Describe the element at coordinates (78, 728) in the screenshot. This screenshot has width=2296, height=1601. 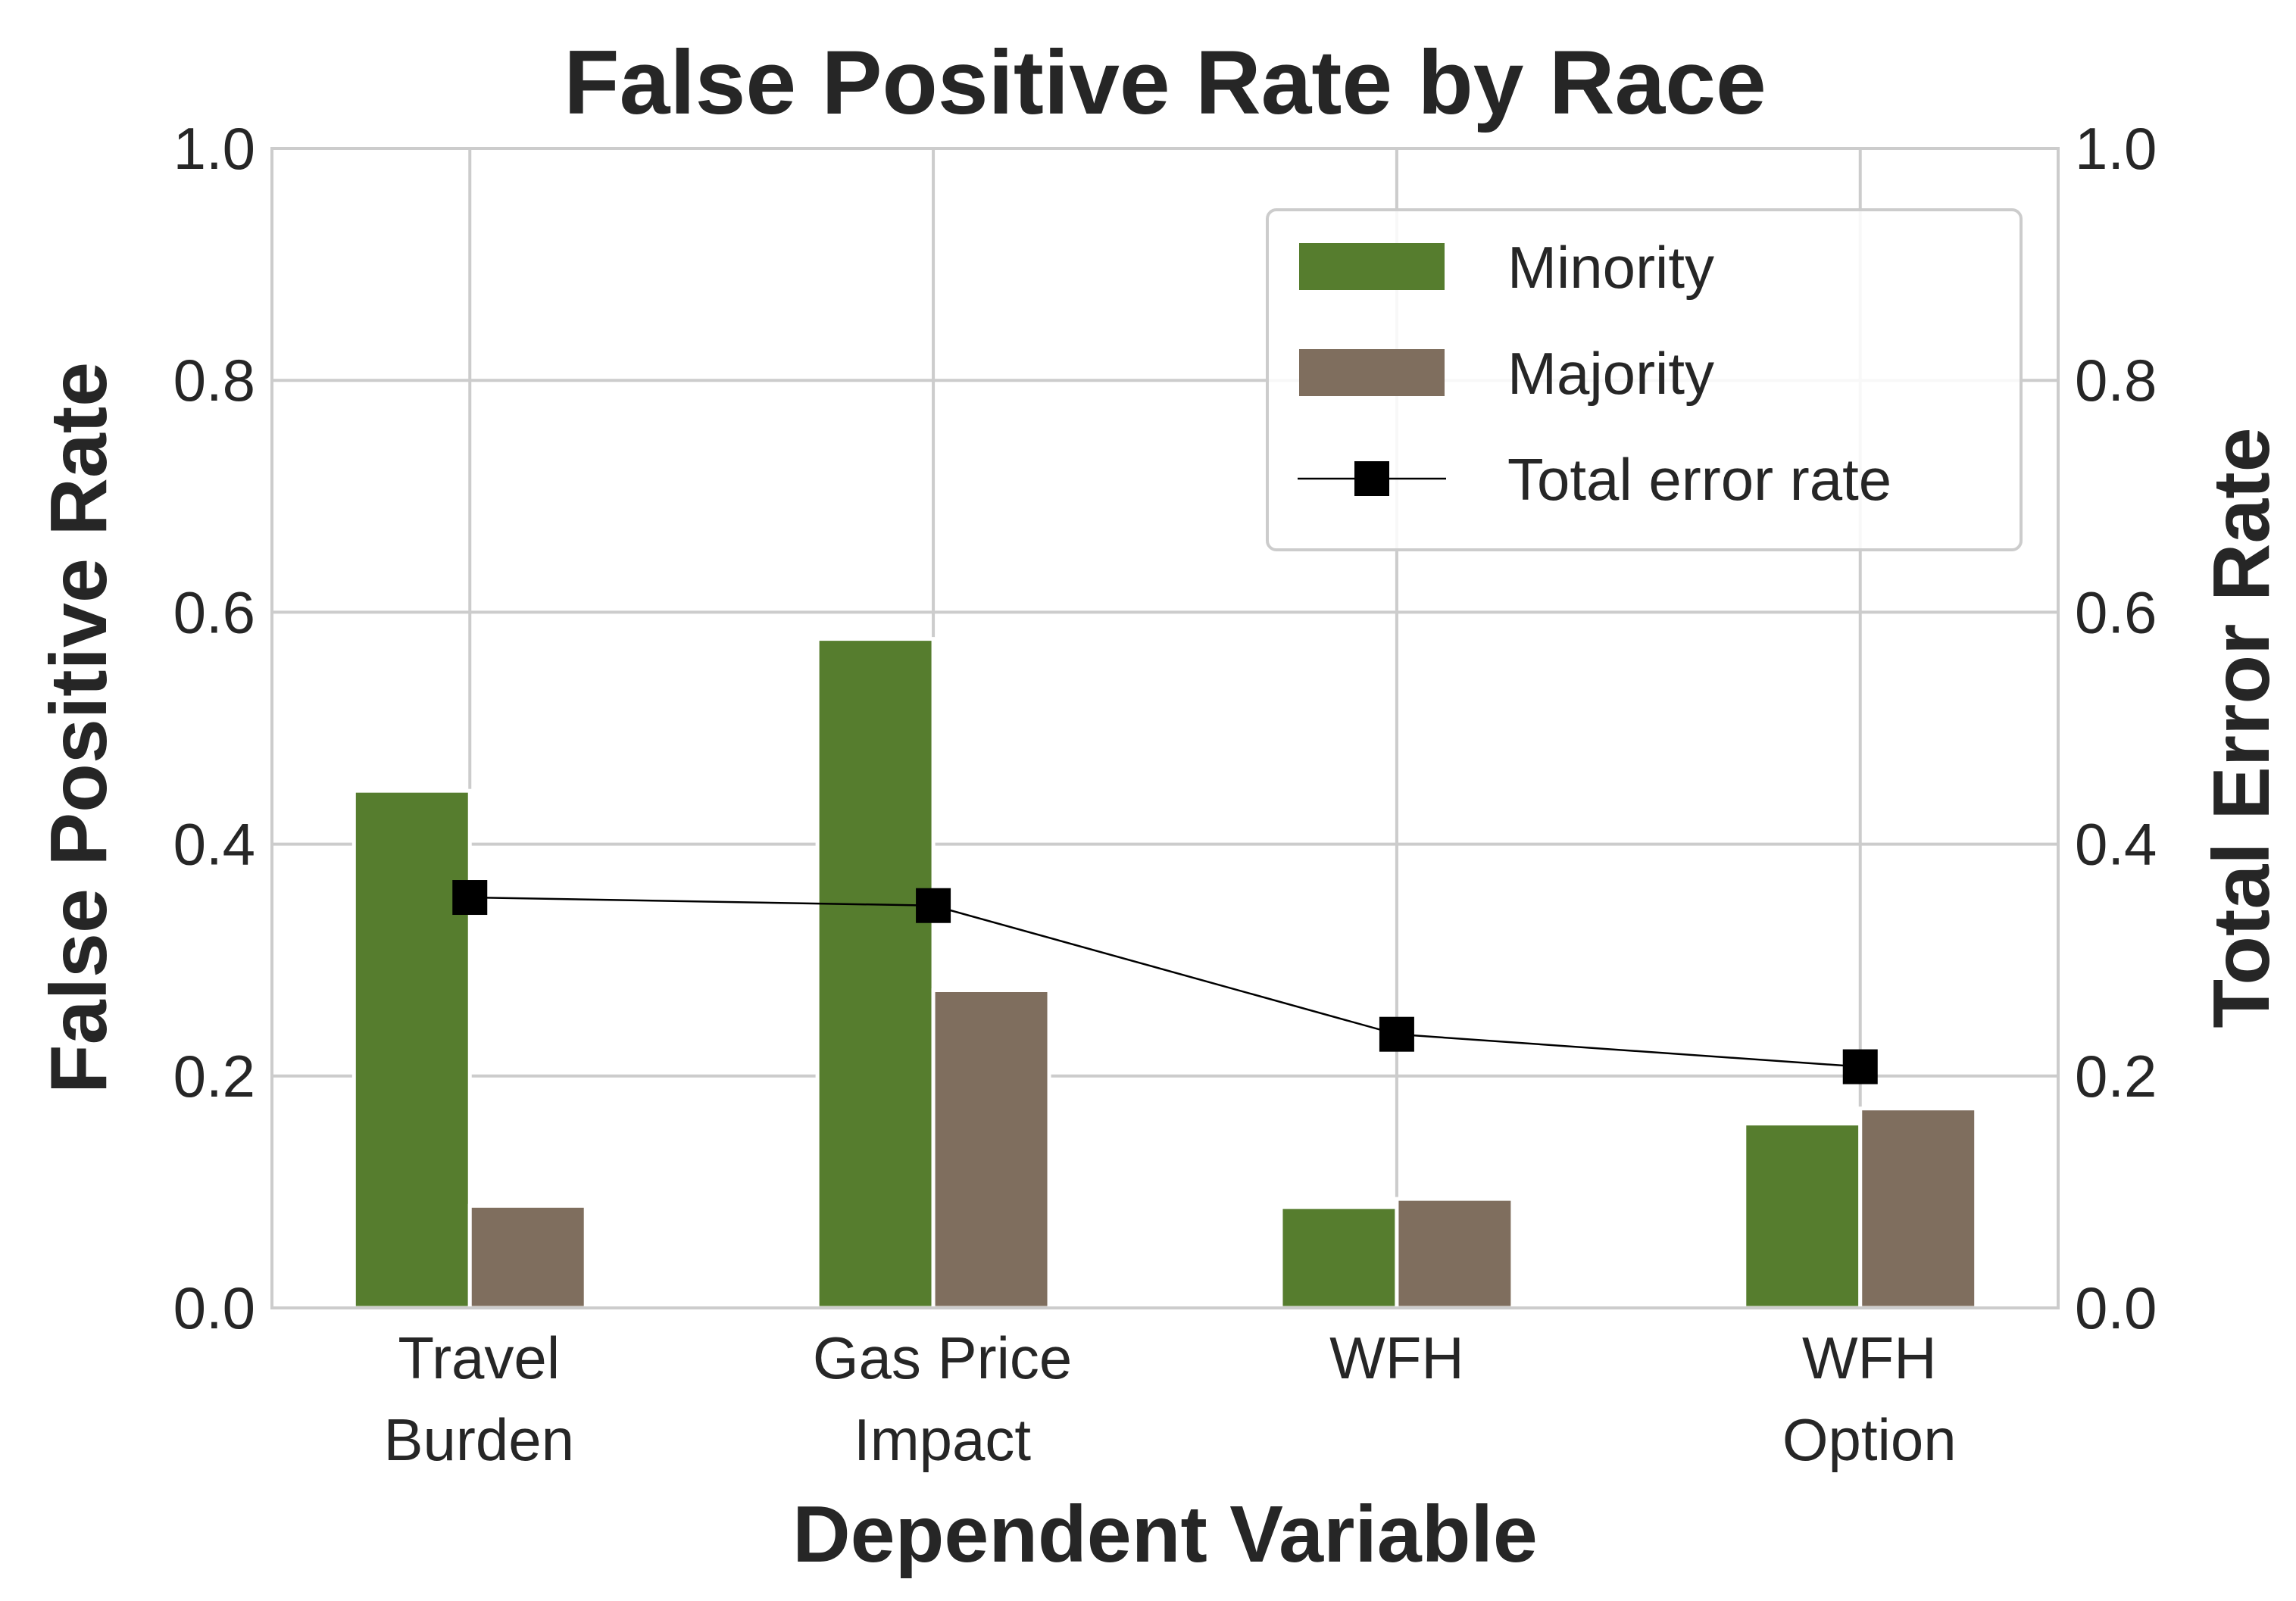
I see `y-axis-label: False Positive Rate` at that location.